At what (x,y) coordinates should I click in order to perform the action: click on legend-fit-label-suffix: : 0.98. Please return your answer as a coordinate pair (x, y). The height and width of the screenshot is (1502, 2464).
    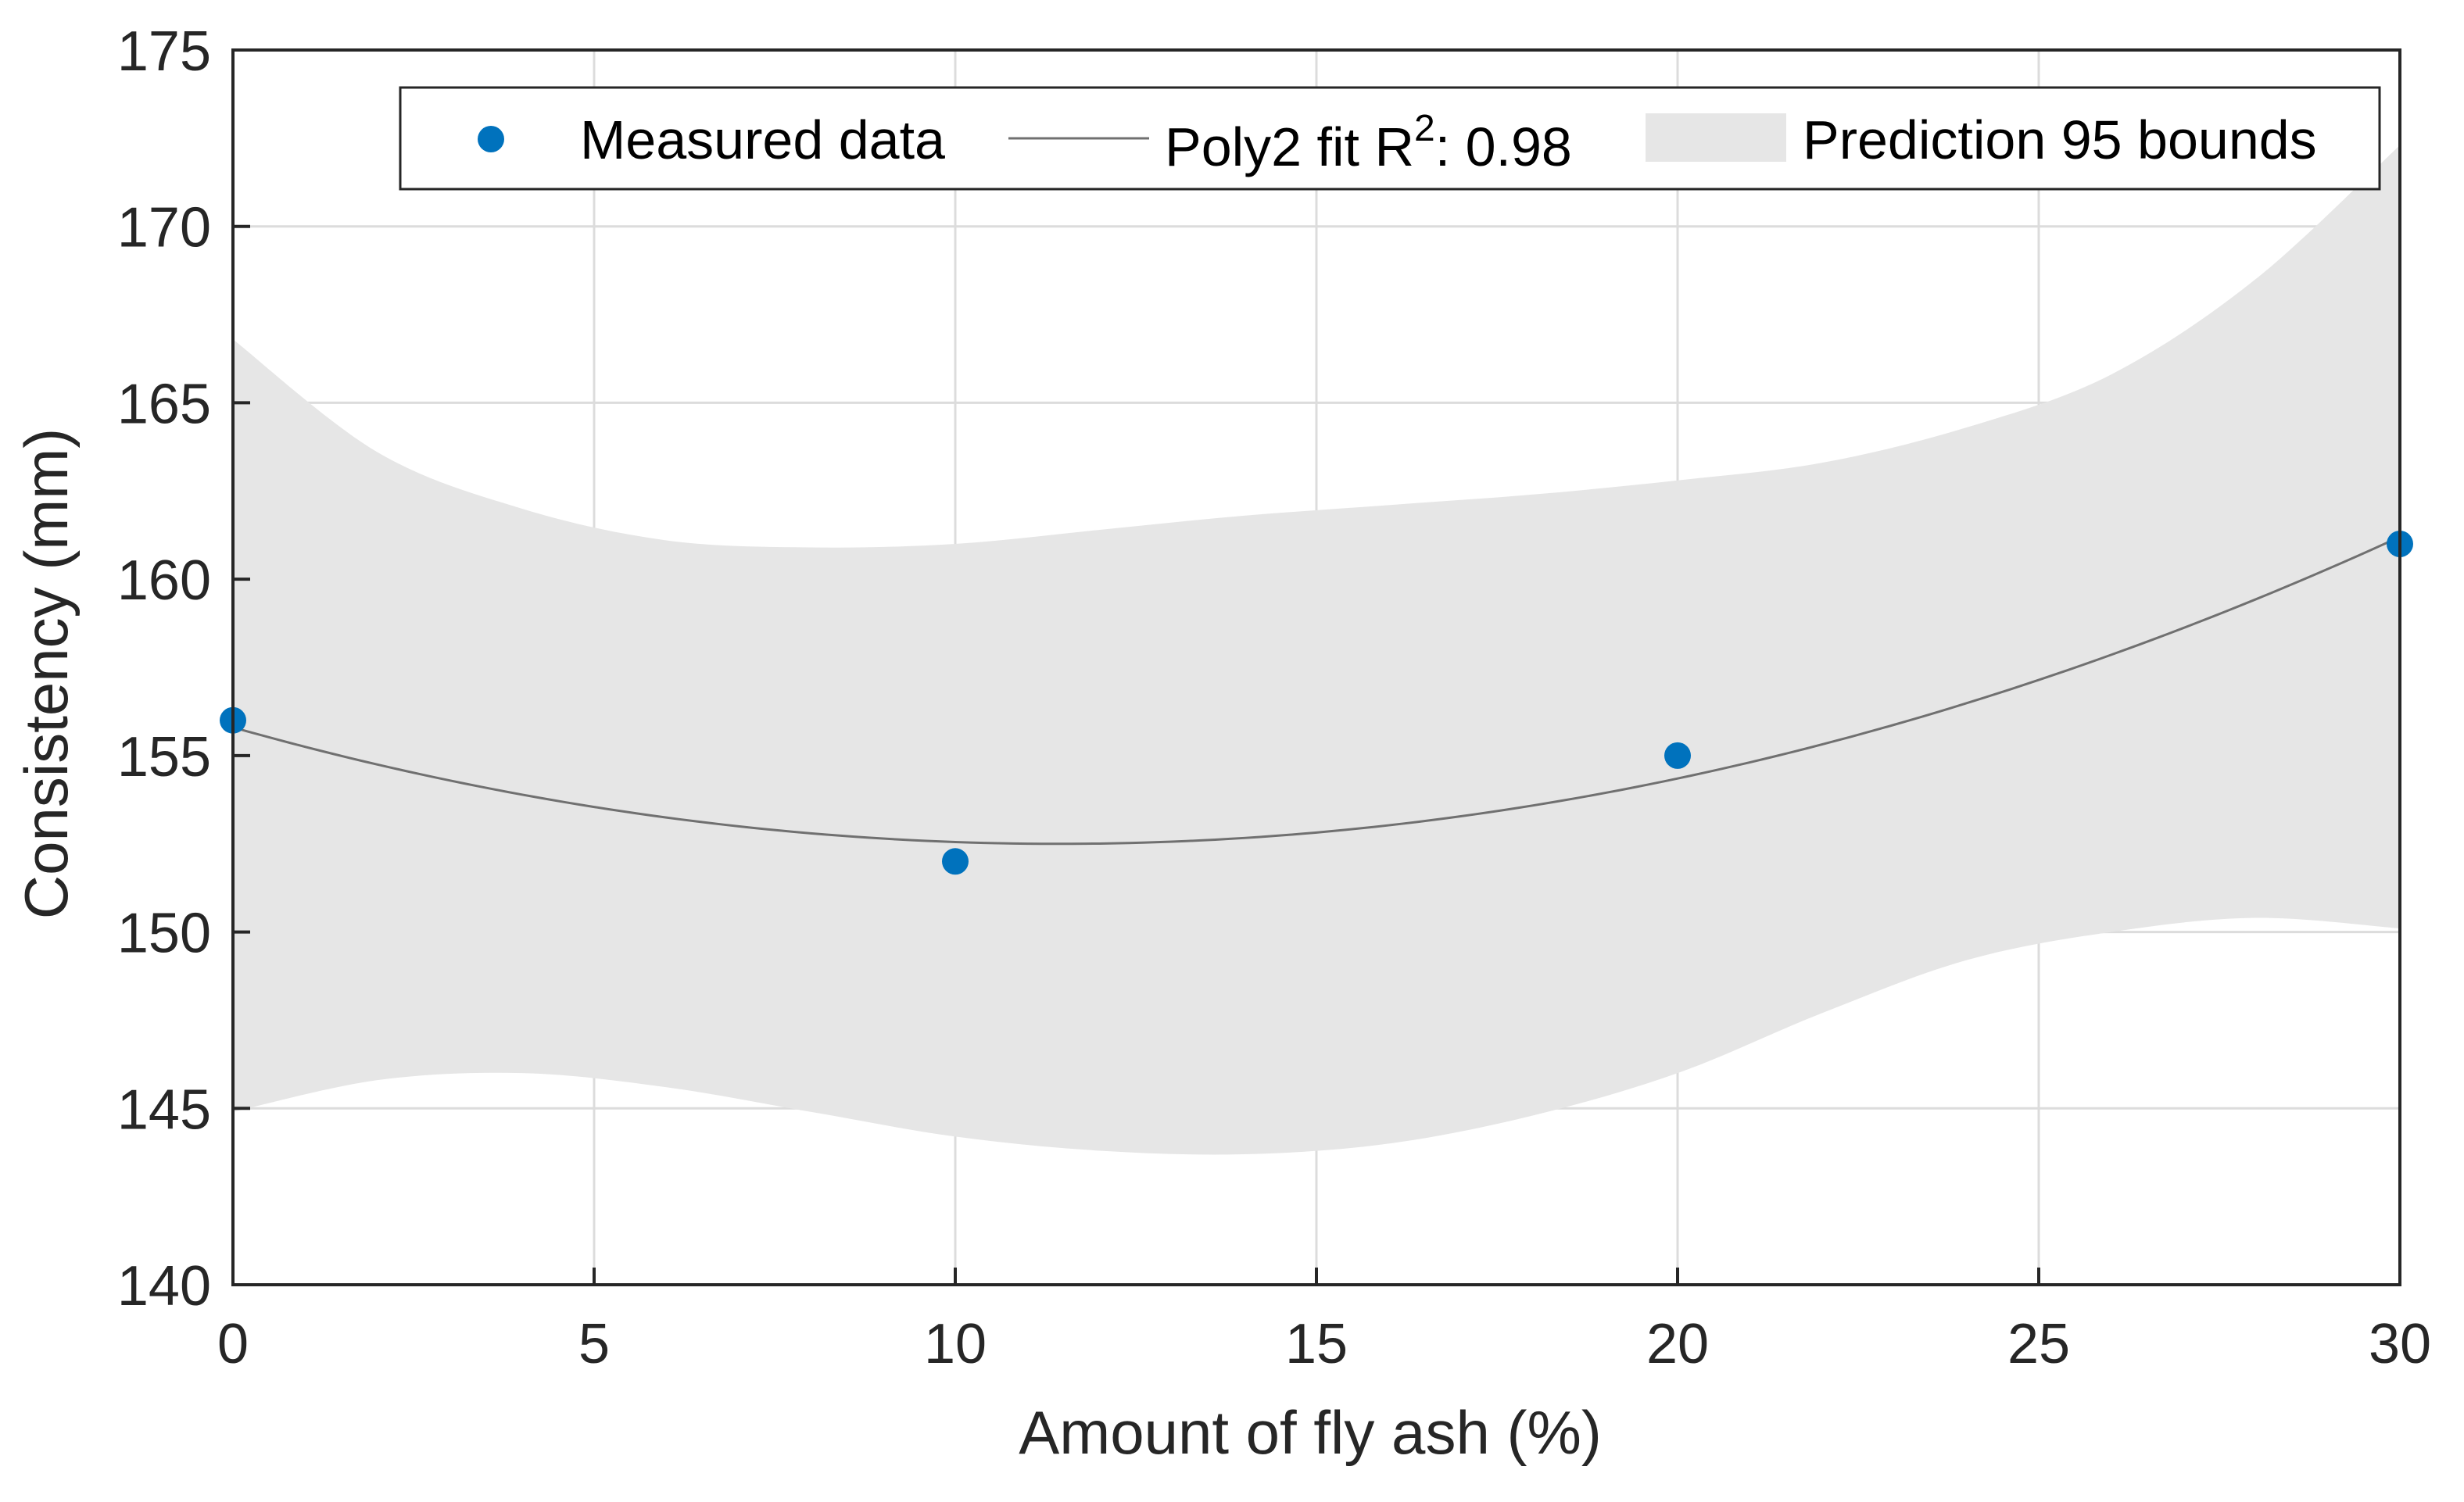
    Looking at the image, I should click on (1504, 146).